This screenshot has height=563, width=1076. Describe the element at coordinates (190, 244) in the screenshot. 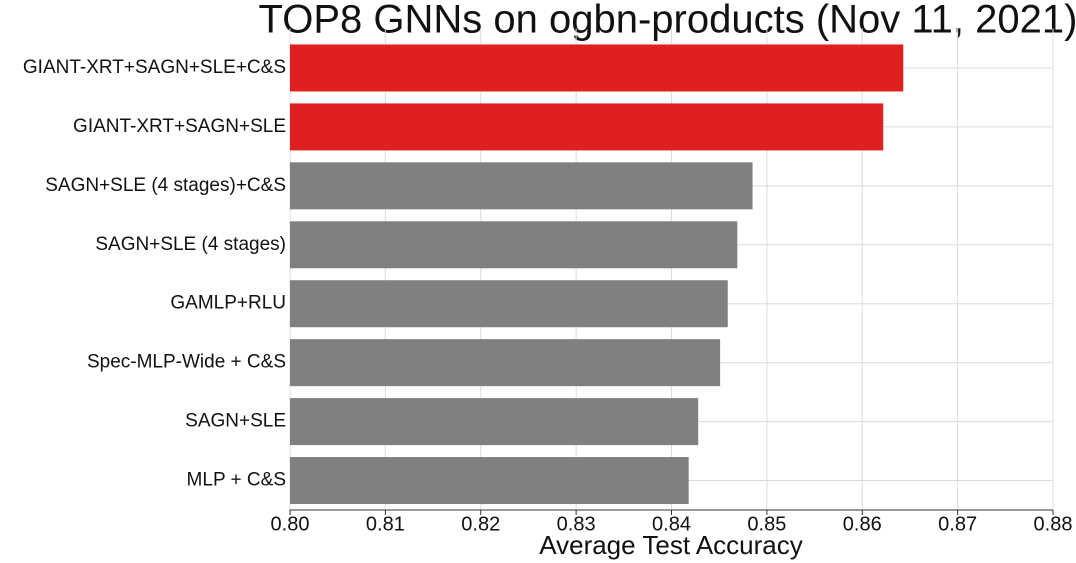

I see `y-tick-label: SAGN+SLE (4 stages)` at that location.